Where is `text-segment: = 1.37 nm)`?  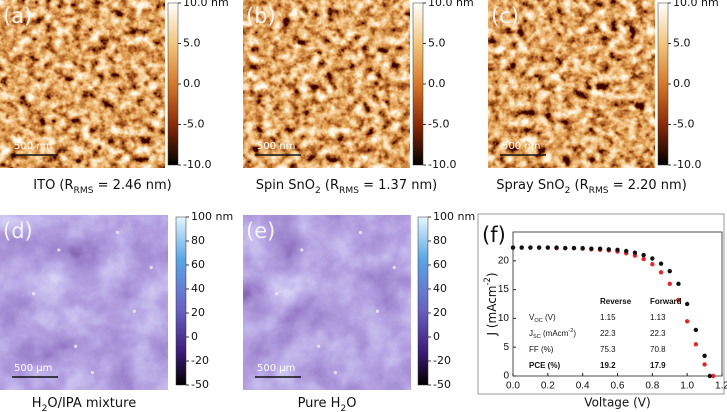 text-segment: = 1.37 nm) is located at coordinates (398, 185).